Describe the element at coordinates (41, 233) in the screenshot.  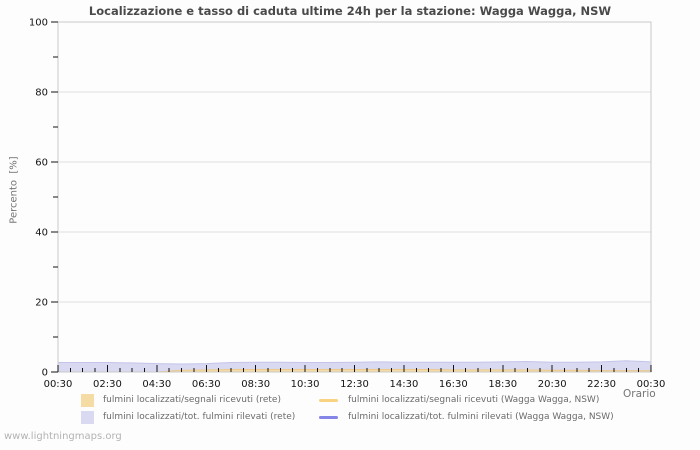
I see `svg-text: 40` at that location.